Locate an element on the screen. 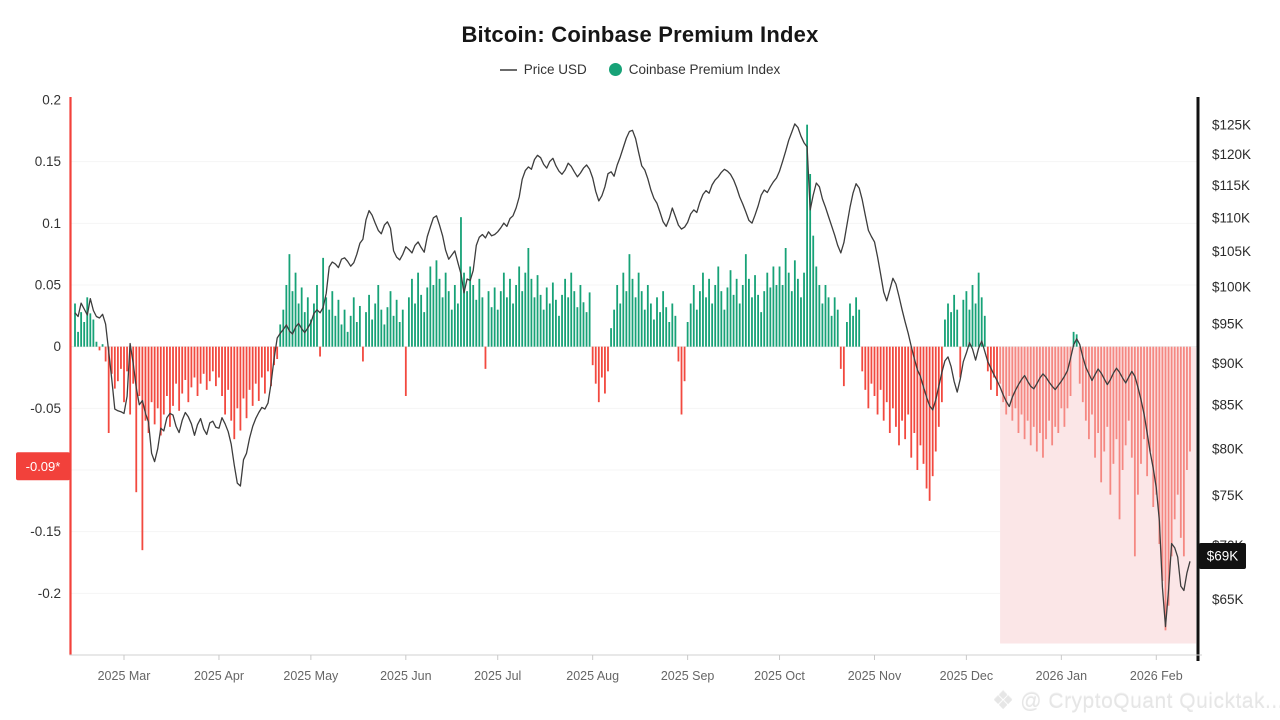  x-axis-tick-label: 2025 May is located at coordinates (311, 676).